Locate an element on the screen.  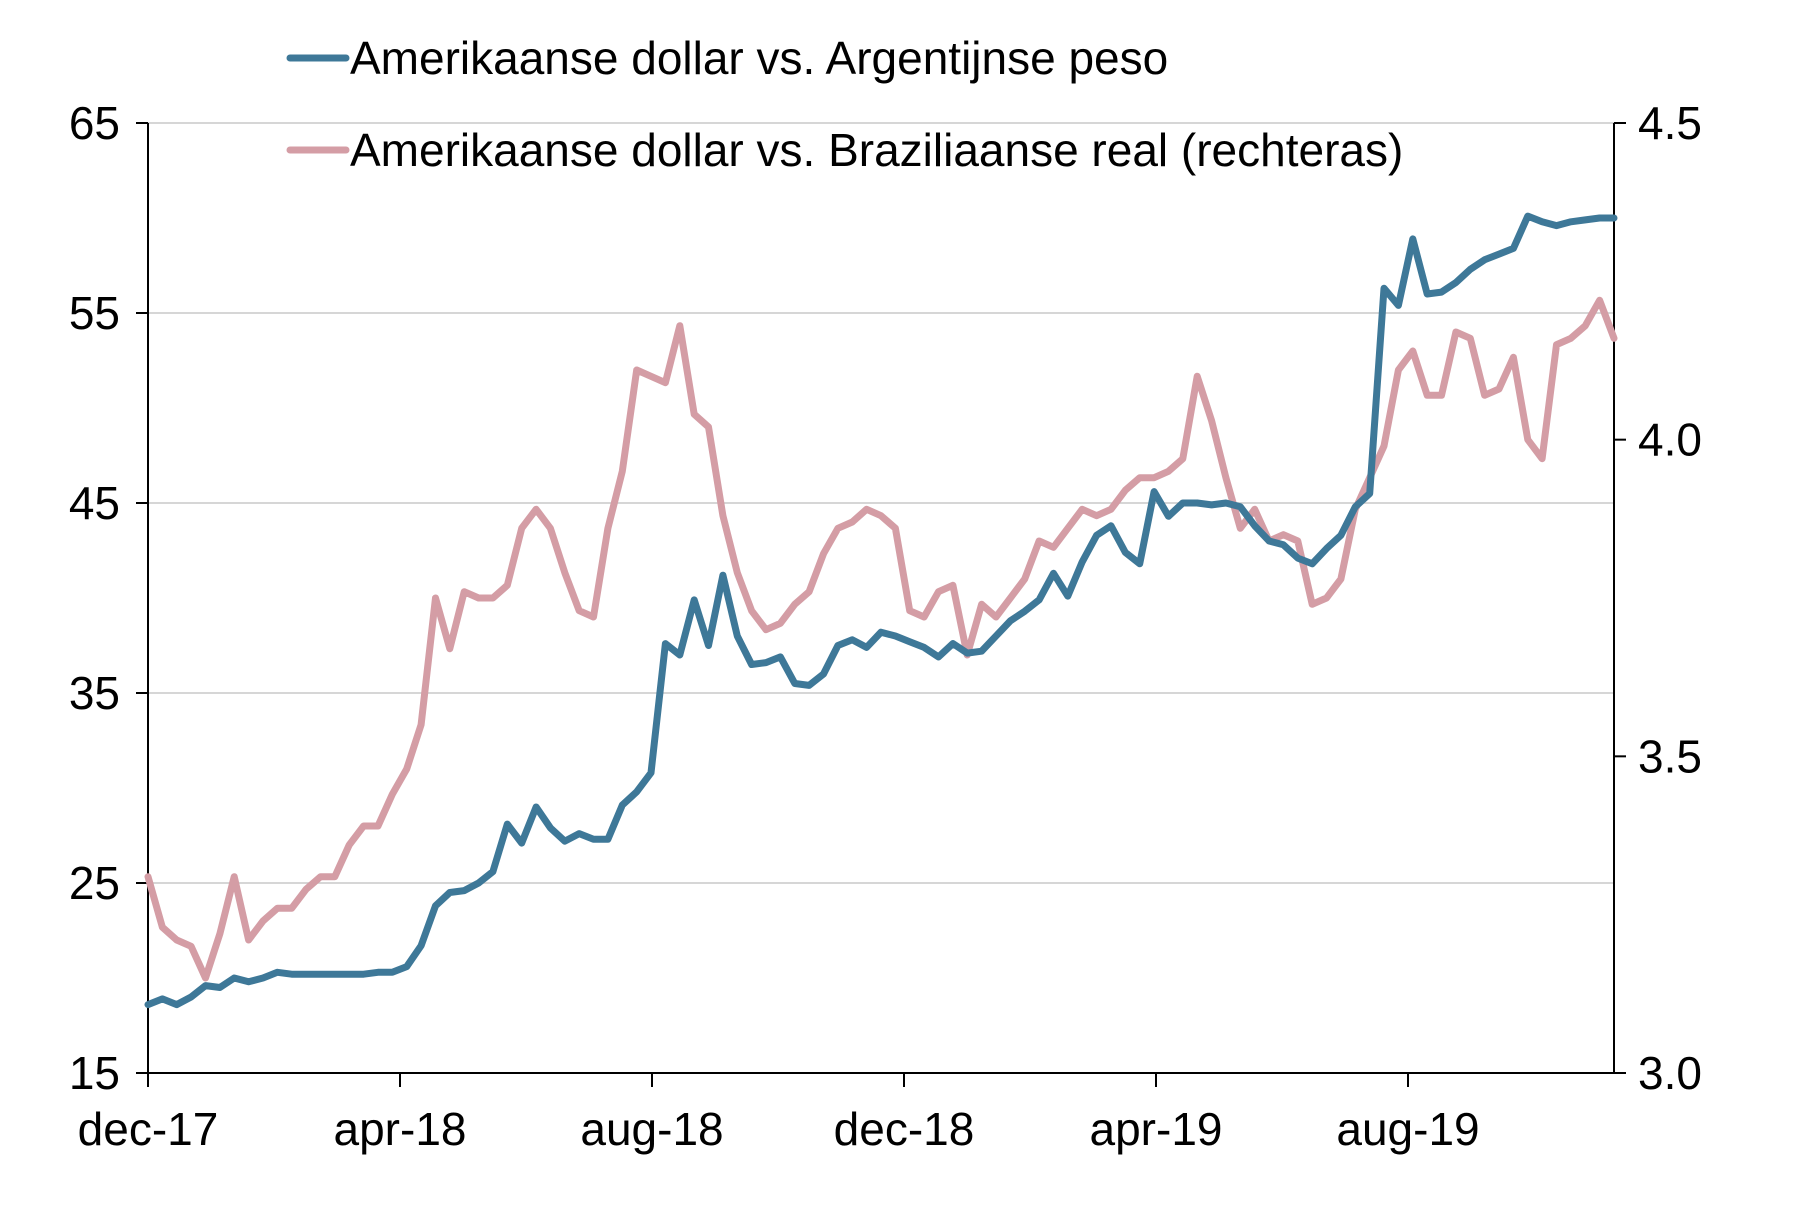
right-tick-label: 3.5 is located at coordinates (1670, 756).